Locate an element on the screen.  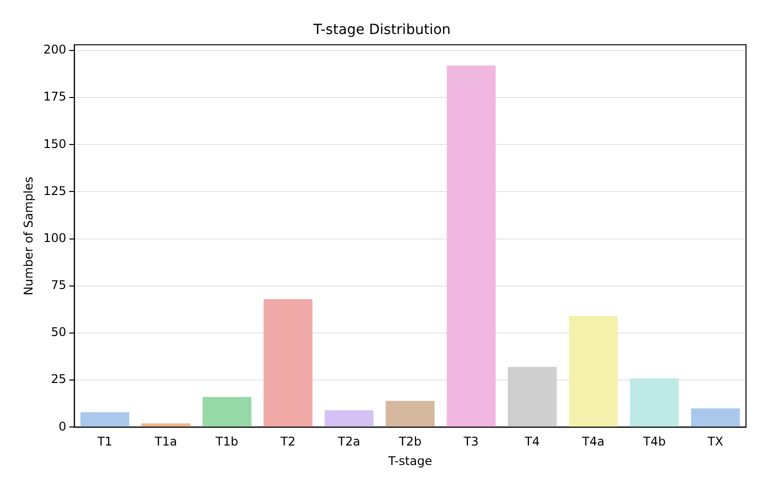
y-tick-label: 200 is located at coordinates (54, 49).